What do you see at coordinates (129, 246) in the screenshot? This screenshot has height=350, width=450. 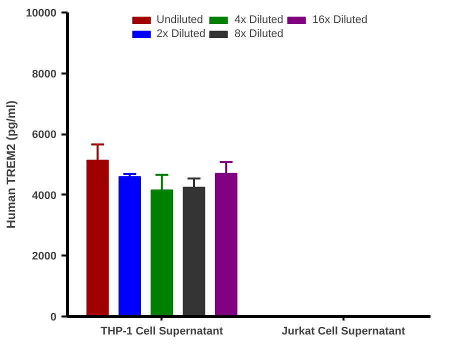 I see `bar` at bounding box center [129, 246].